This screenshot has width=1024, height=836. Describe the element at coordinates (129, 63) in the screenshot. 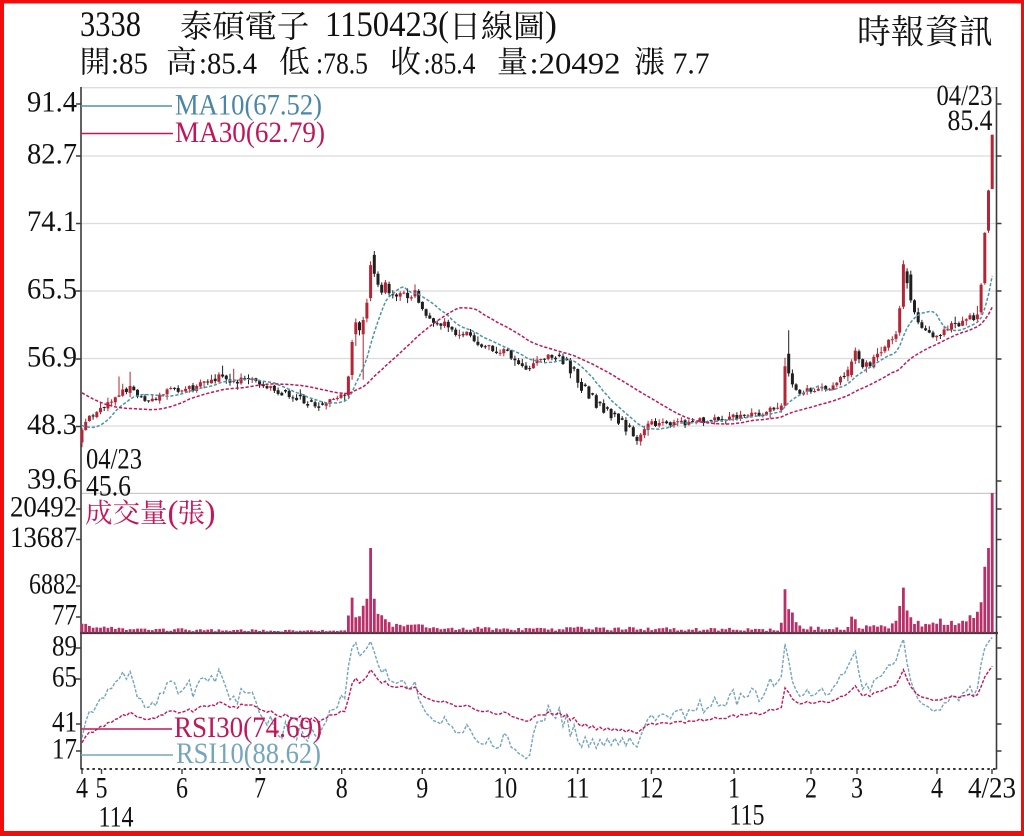

I see `svg-text: :85` at that location.